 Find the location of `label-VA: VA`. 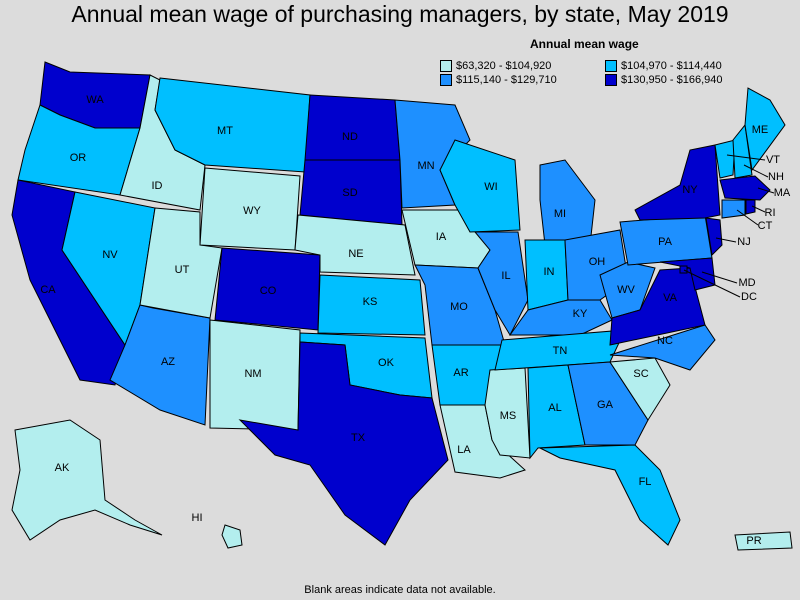

label-VA: VA is located at coordinates (670, 298).